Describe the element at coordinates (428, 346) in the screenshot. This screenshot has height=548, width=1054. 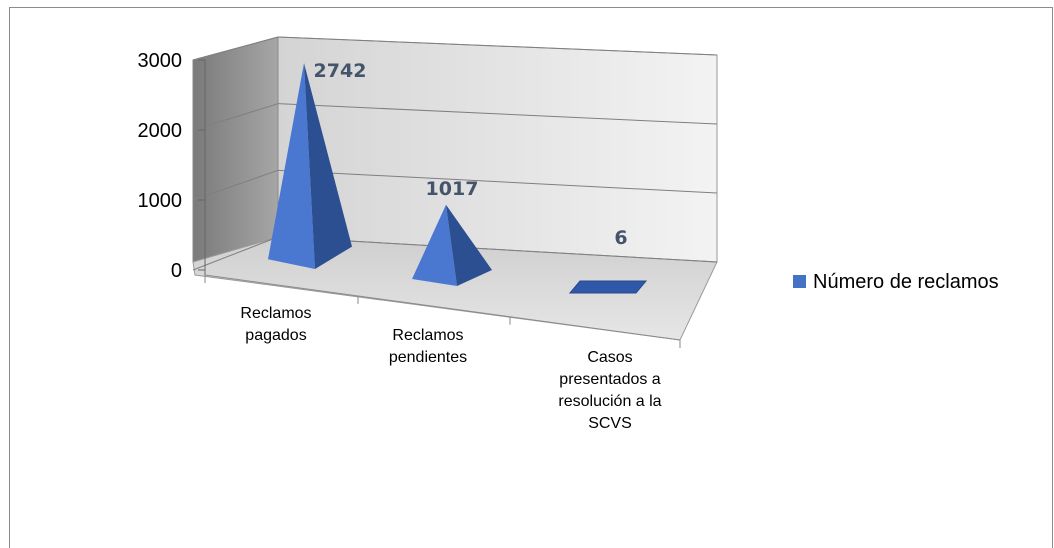
I see `x-tick-label-1: Reclamos pendientes` at that location.